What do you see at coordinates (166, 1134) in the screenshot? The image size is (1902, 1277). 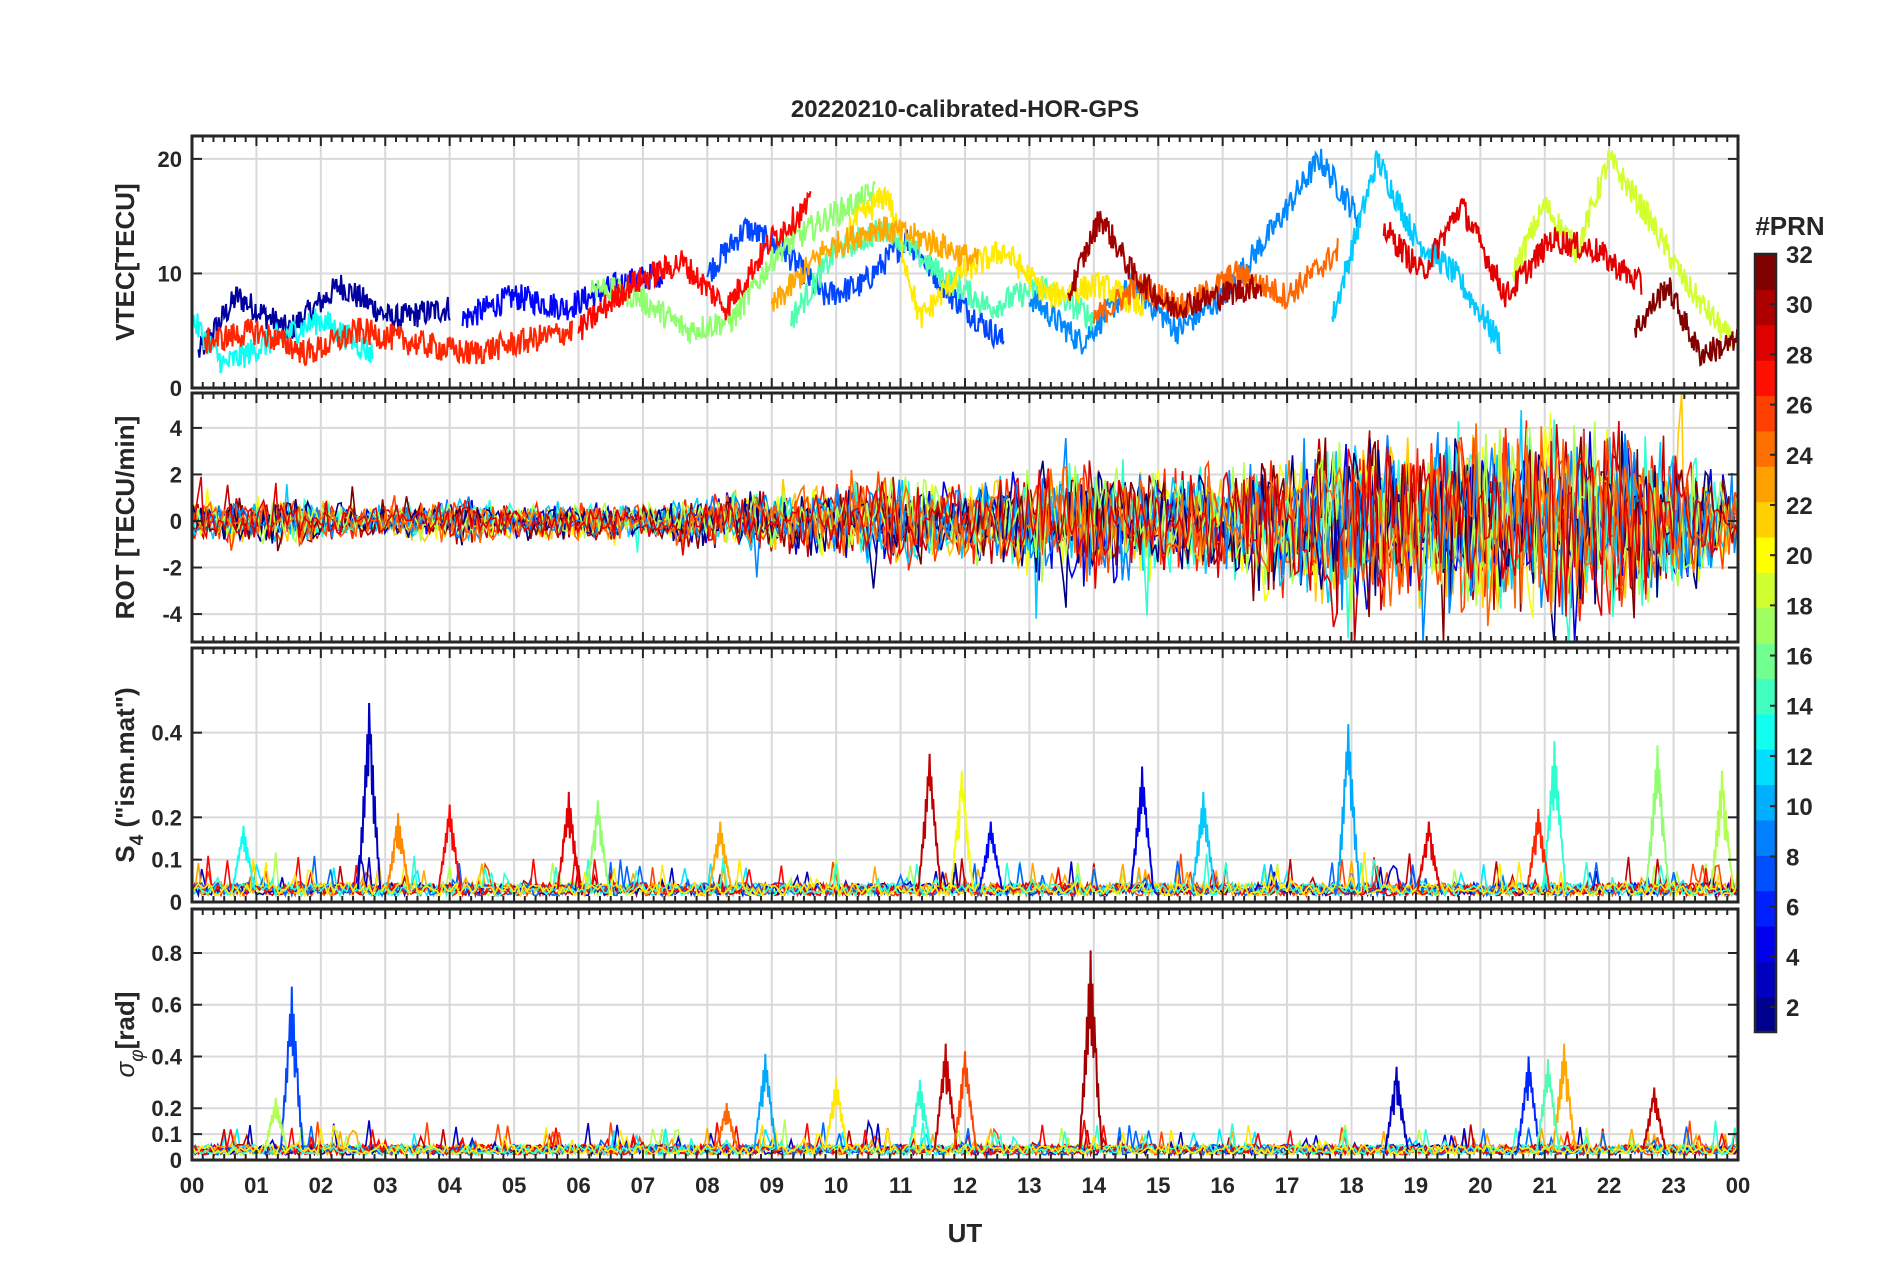 I see `y-tick-label: 0.1` at bounding box center [166, 1134].